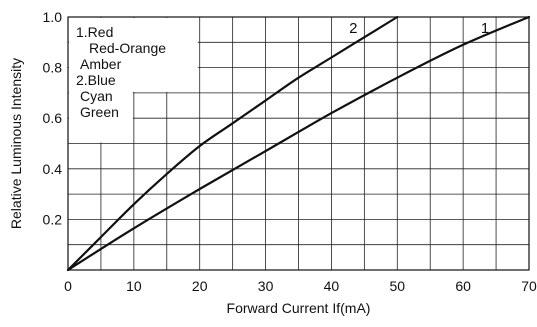  I want to click on legend-entry: Cyan, so click(96, 96).